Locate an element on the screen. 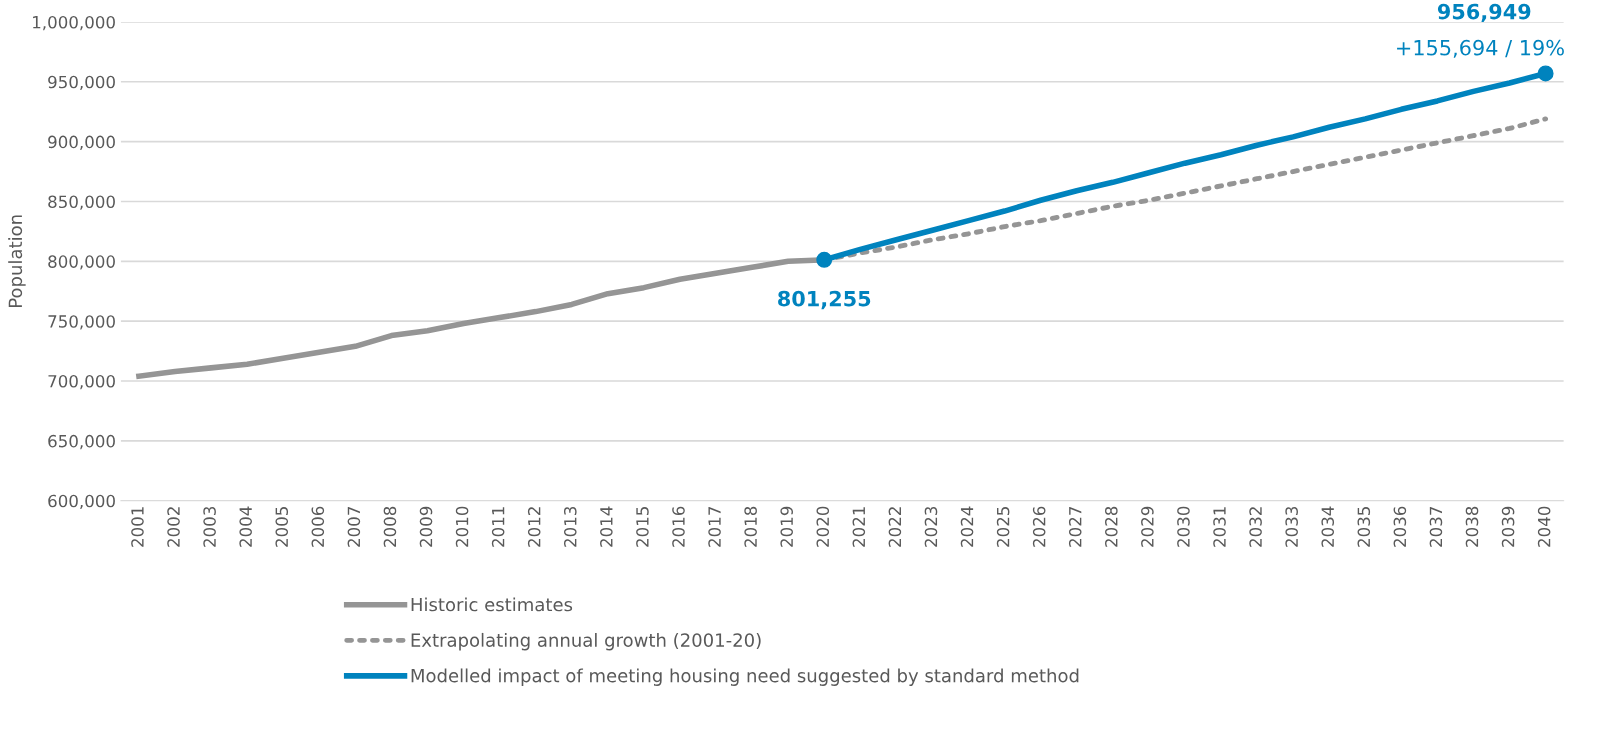  x-tick-label: 2033 is located at coordinates (1291, 526).